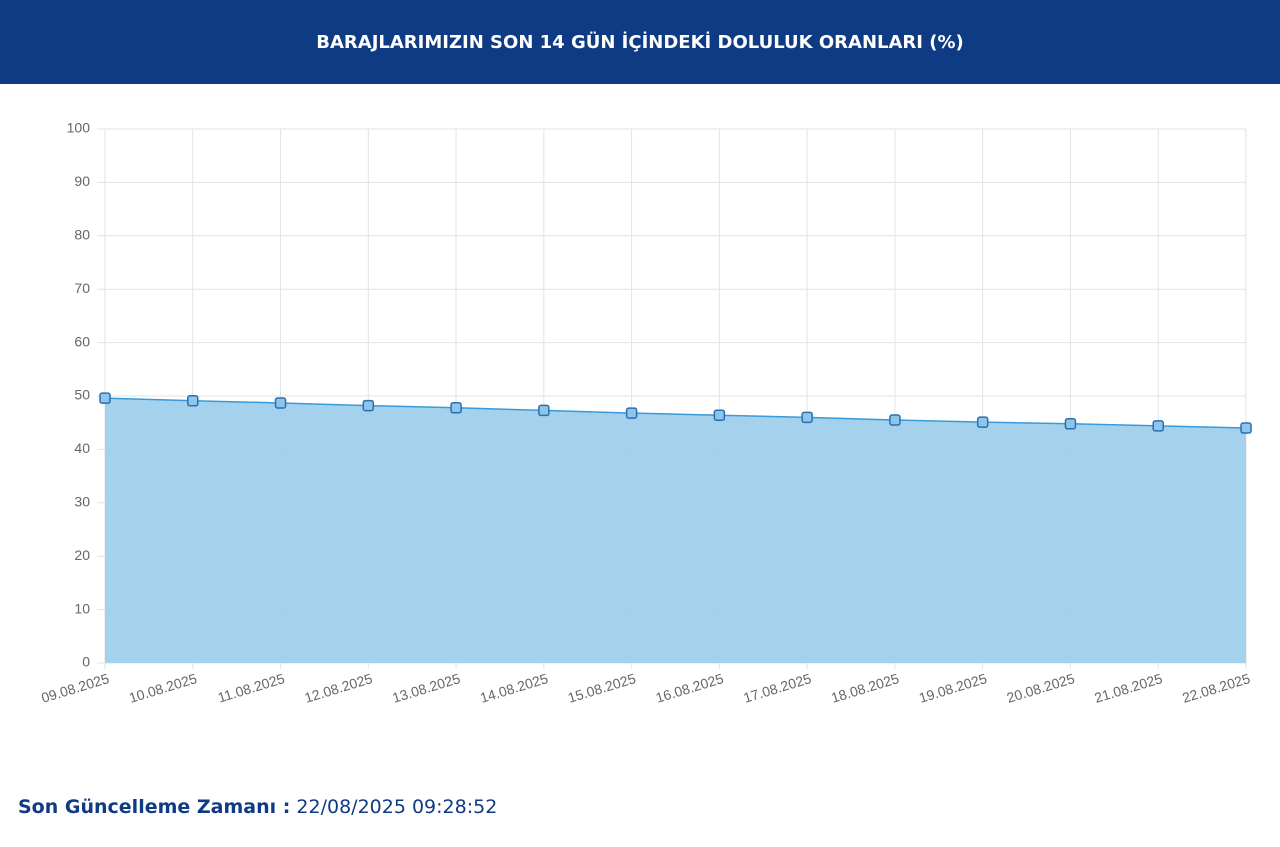 This screenshot has height=847, width=1280. What do you see at coordinates (82, 235) in the screenshot?
I see `y-tick-label: 80` at bounding box center [82, 235].